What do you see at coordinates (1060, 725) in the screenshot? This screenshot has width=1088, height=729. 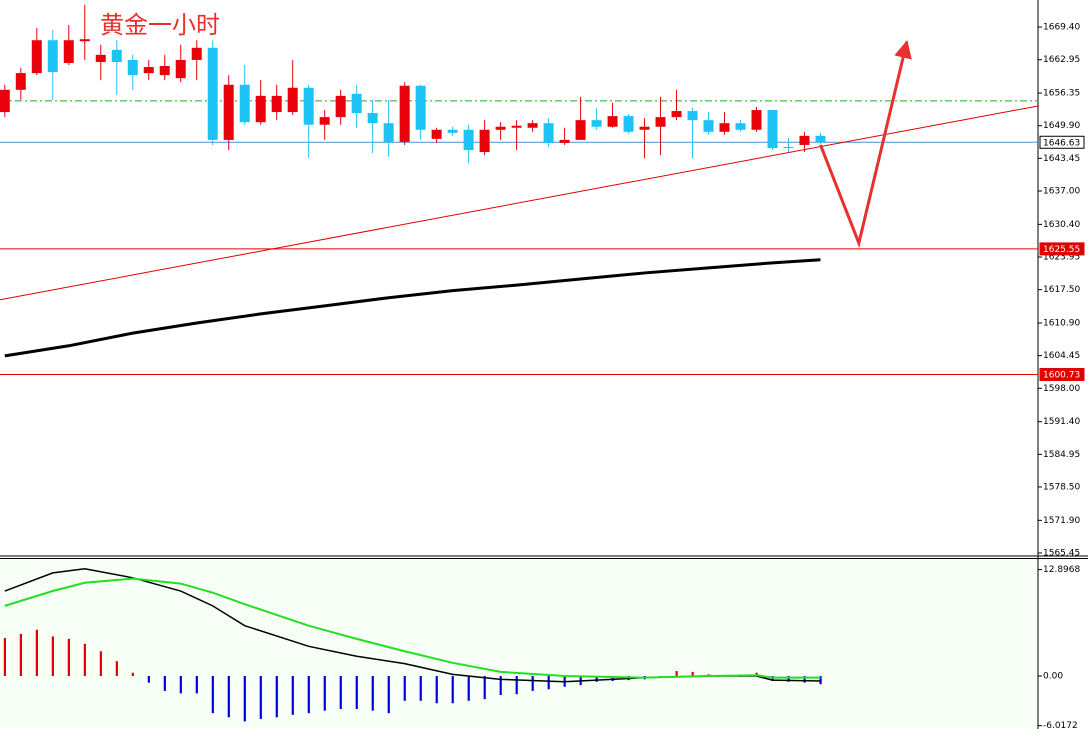 I see `y-tick-label: -6.0172` at bounding box center [1060, 725].